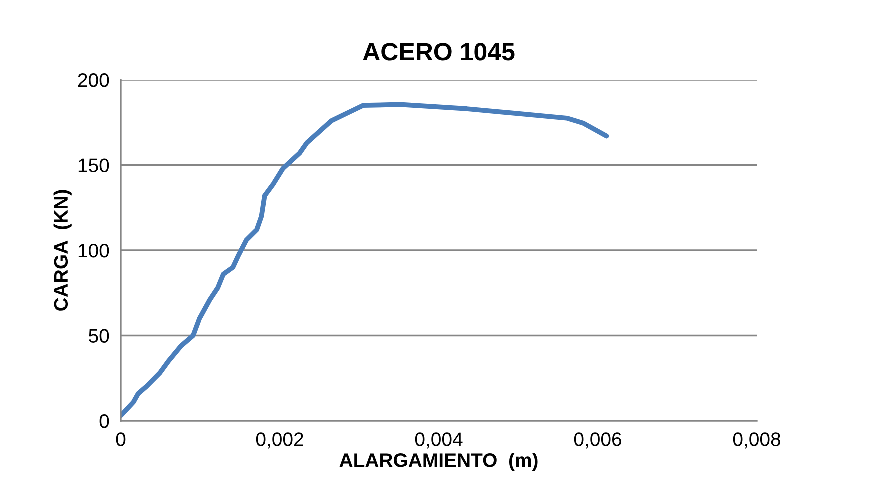 The height and width of the screenshot is (496, 884). Describe the element at coordinates (280, 440) in the screenshot. I see `x-tick-label: 0,002` at that location.